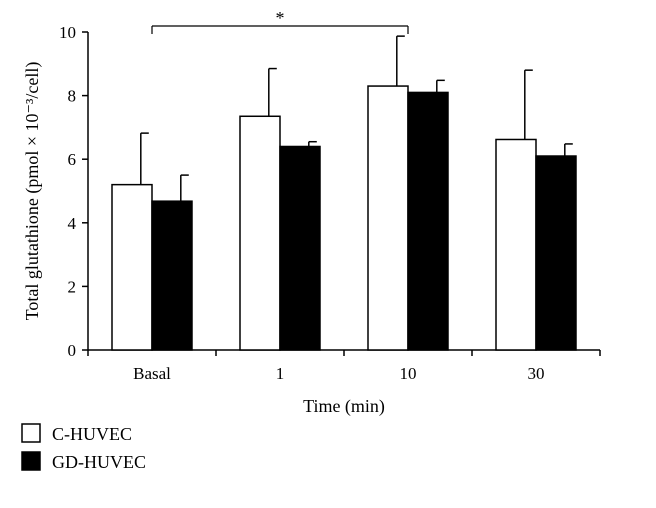  Describe the element at coordinates (99, 462) in the screenshot. I see `legend-label: GD-HUVEC` at that location.